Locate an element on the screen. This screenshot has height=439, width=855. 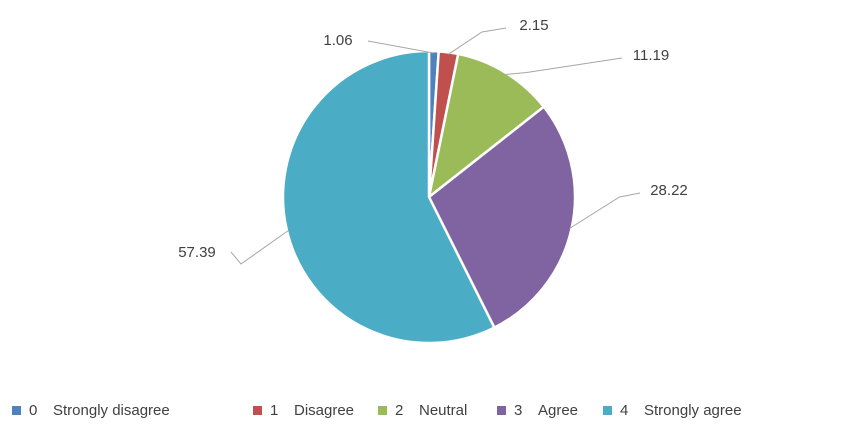
legend-marker-agree is located at coordinates (501, 410).